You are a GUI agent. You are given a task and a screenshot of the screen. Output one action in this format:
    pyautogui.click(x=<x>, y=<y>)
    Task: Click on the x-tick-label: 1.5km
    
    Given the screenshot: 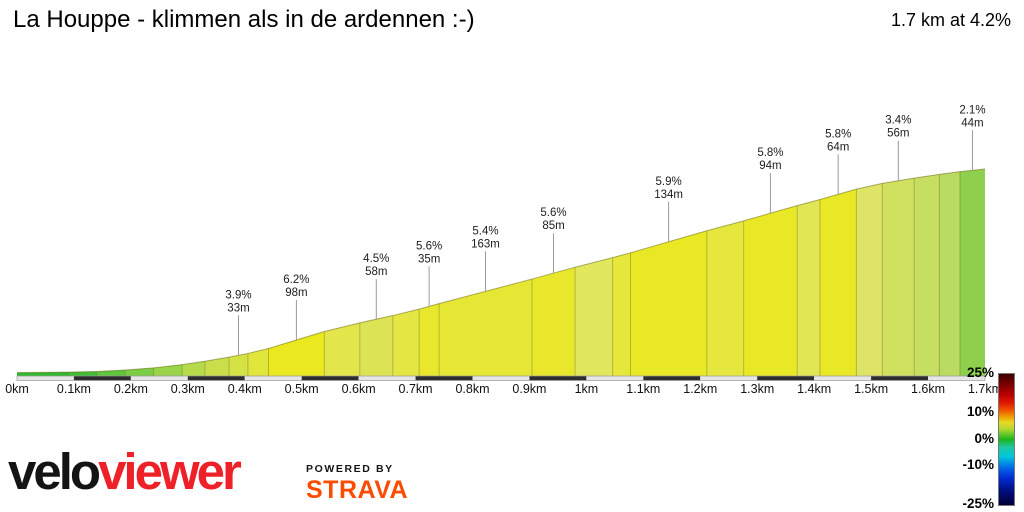 What is the action you would take?
    pyautogui.click(x=871, y=389)
    